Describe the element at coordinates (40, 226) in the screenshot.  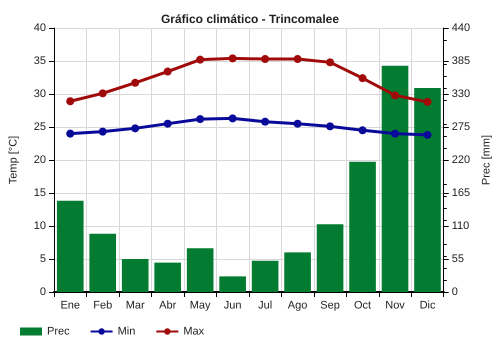
I see `y-tick-label: 10` at that location.